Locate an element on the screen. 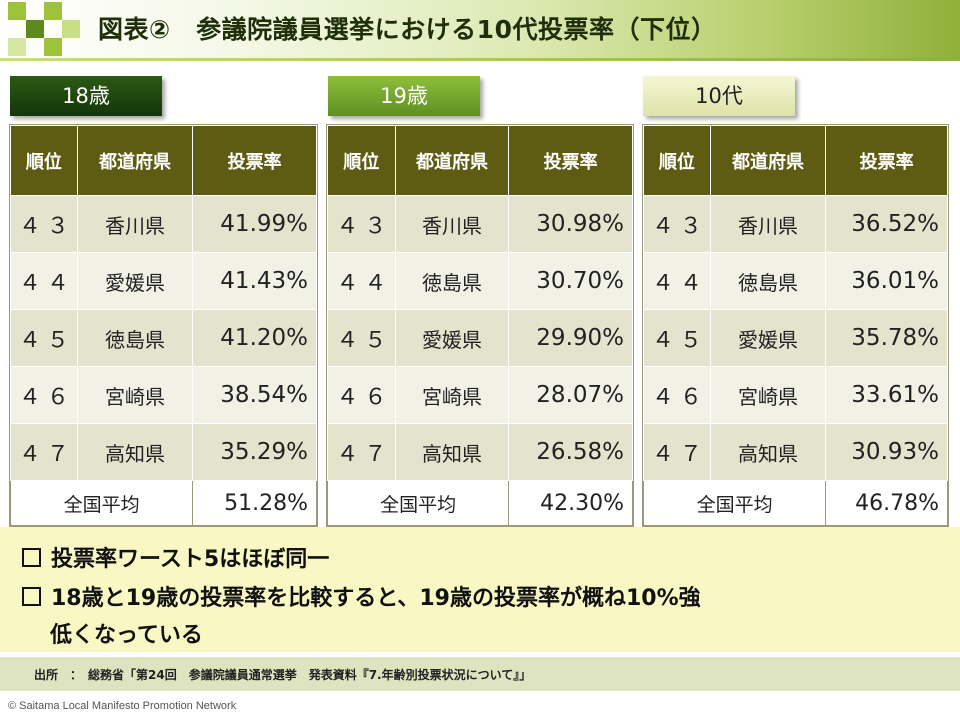 This screenshot has height=720, width=960. table-row: ４３ 香川県 36.52% is located at coordinates (795, 224).